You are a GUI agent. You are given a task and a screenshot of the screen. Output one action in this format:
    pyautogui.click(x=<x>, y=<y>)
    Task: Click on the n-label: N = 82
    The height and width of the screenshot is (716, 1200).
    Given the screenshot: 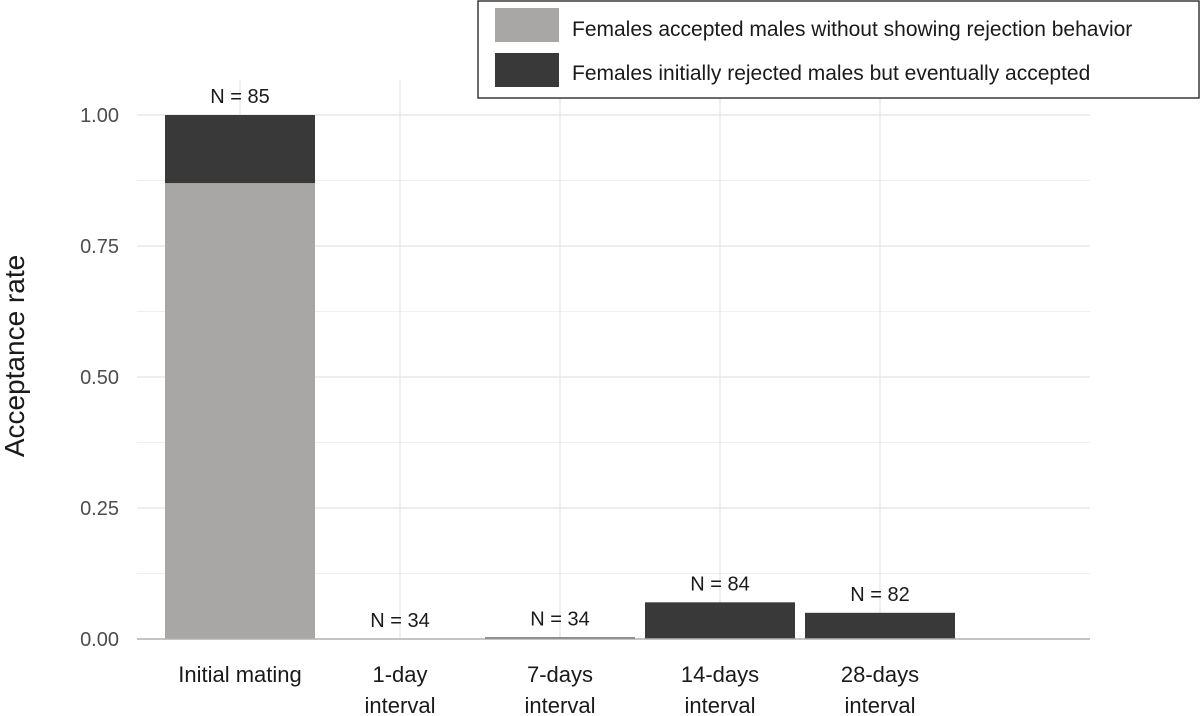 What is the action you would take?
    pyautogui.click(x=879, y=595)
    